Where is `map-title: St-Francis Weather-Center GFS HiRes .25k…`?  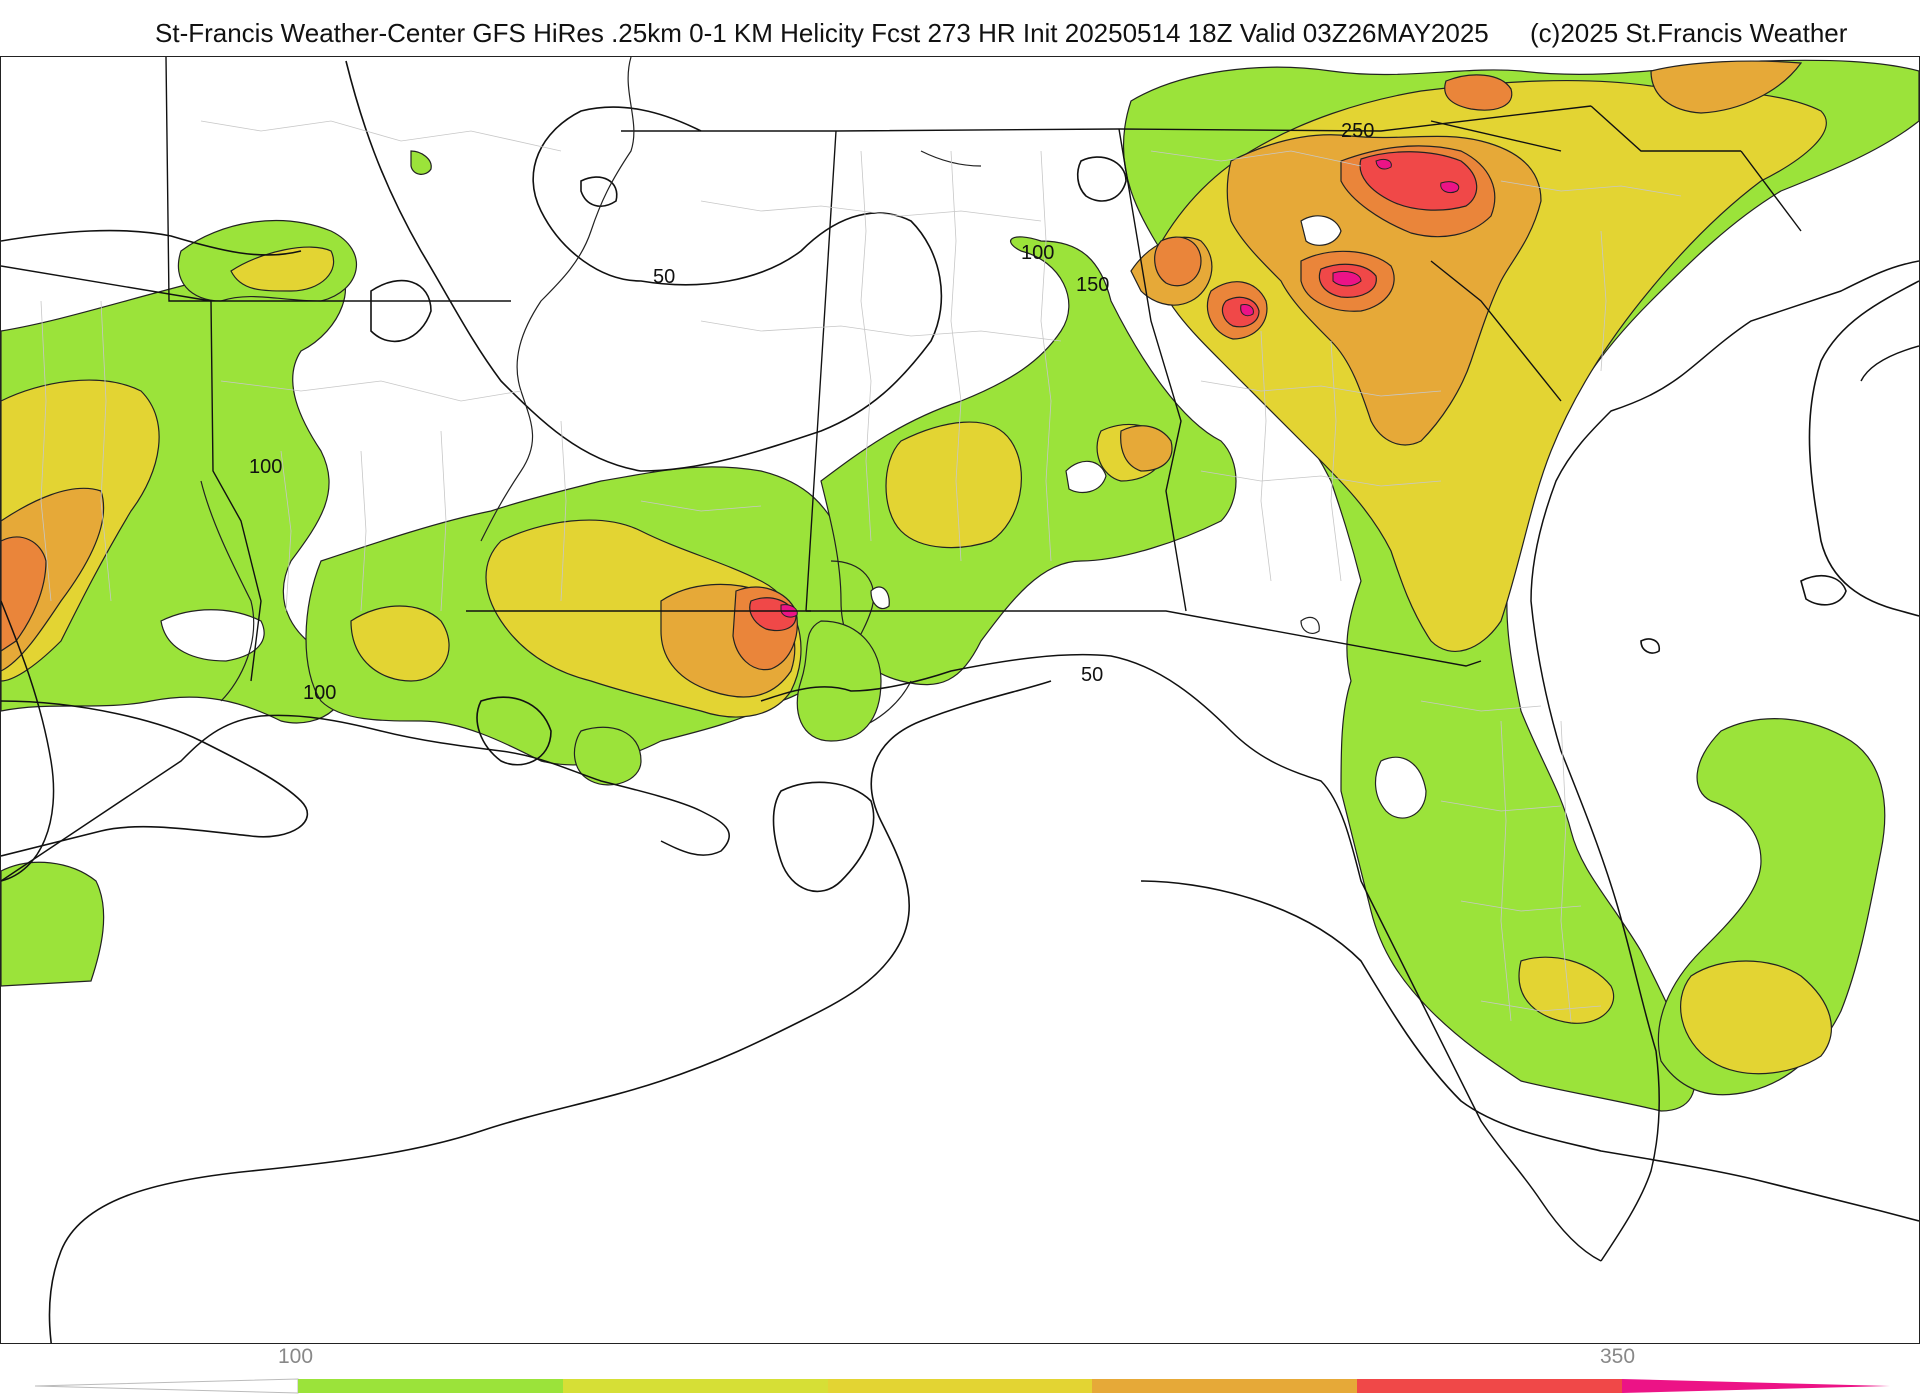
map-title: St-Francis Weather-Center GFS HiRes .25k… is located at coordinates (822, 33).